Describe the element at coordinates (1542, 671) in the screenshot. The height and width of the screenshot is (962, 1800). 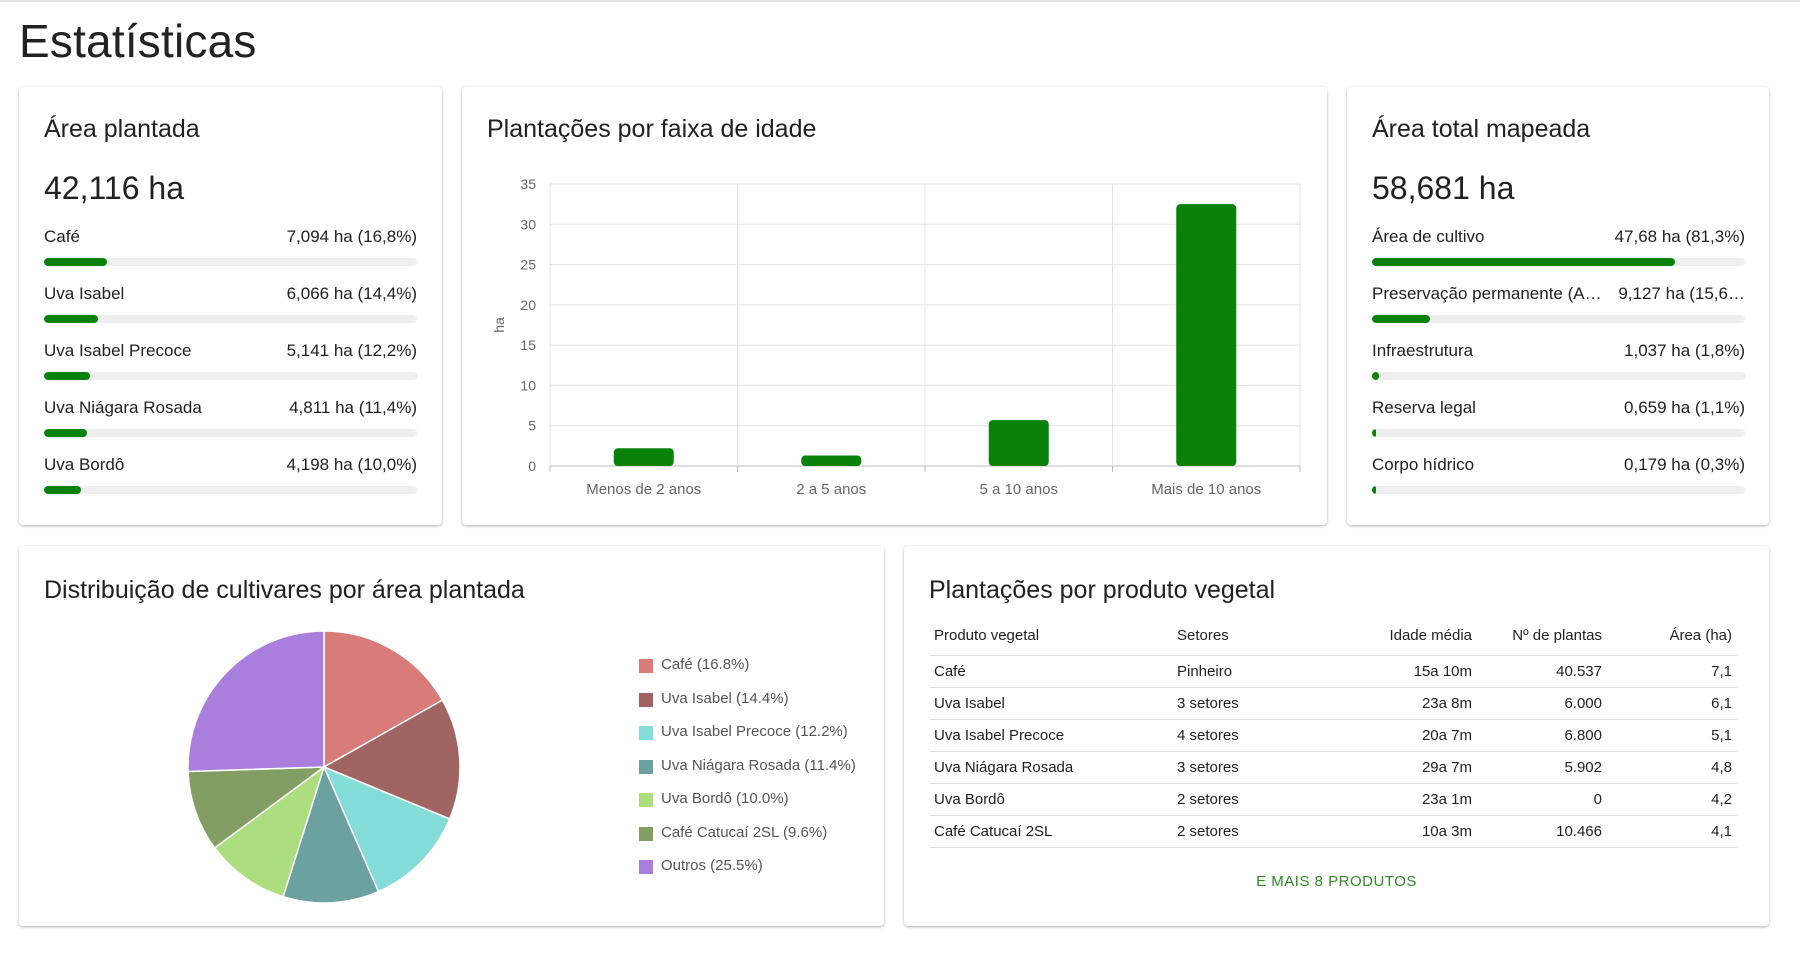
I see `cell-plantas: 40.537` at that location.